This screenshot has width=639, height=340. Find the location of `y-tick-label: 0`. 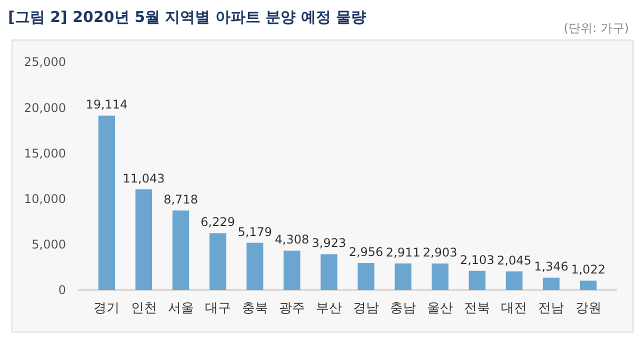

y-tick-label: 0 is located at coordinates (62, 290).